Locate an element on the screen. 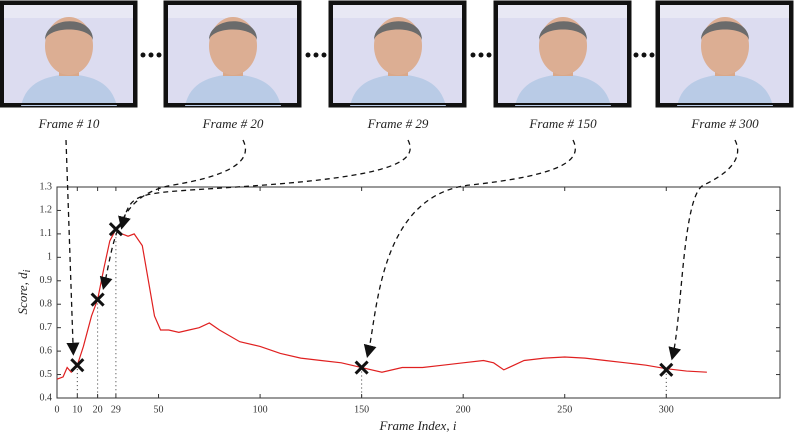 The height and width of the screenshot is (438, 800). x-tick-label: 50 is located at coordinates (159, 409).